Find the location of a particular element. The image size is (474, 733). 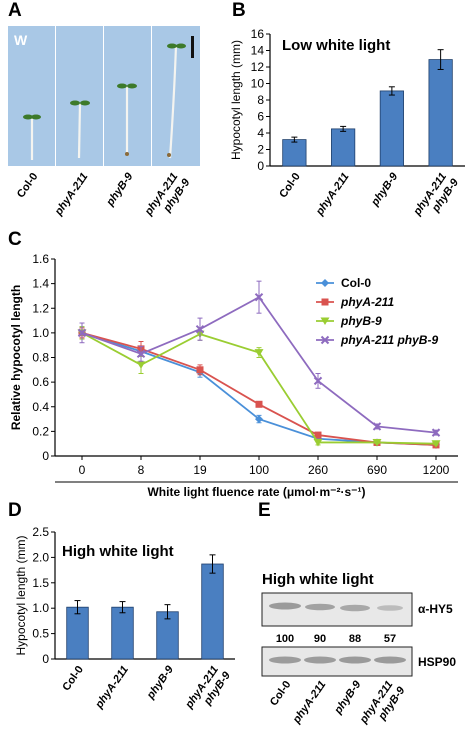

legend-label: phyA-211 phyB-9 is located at coordinates (389, 340).